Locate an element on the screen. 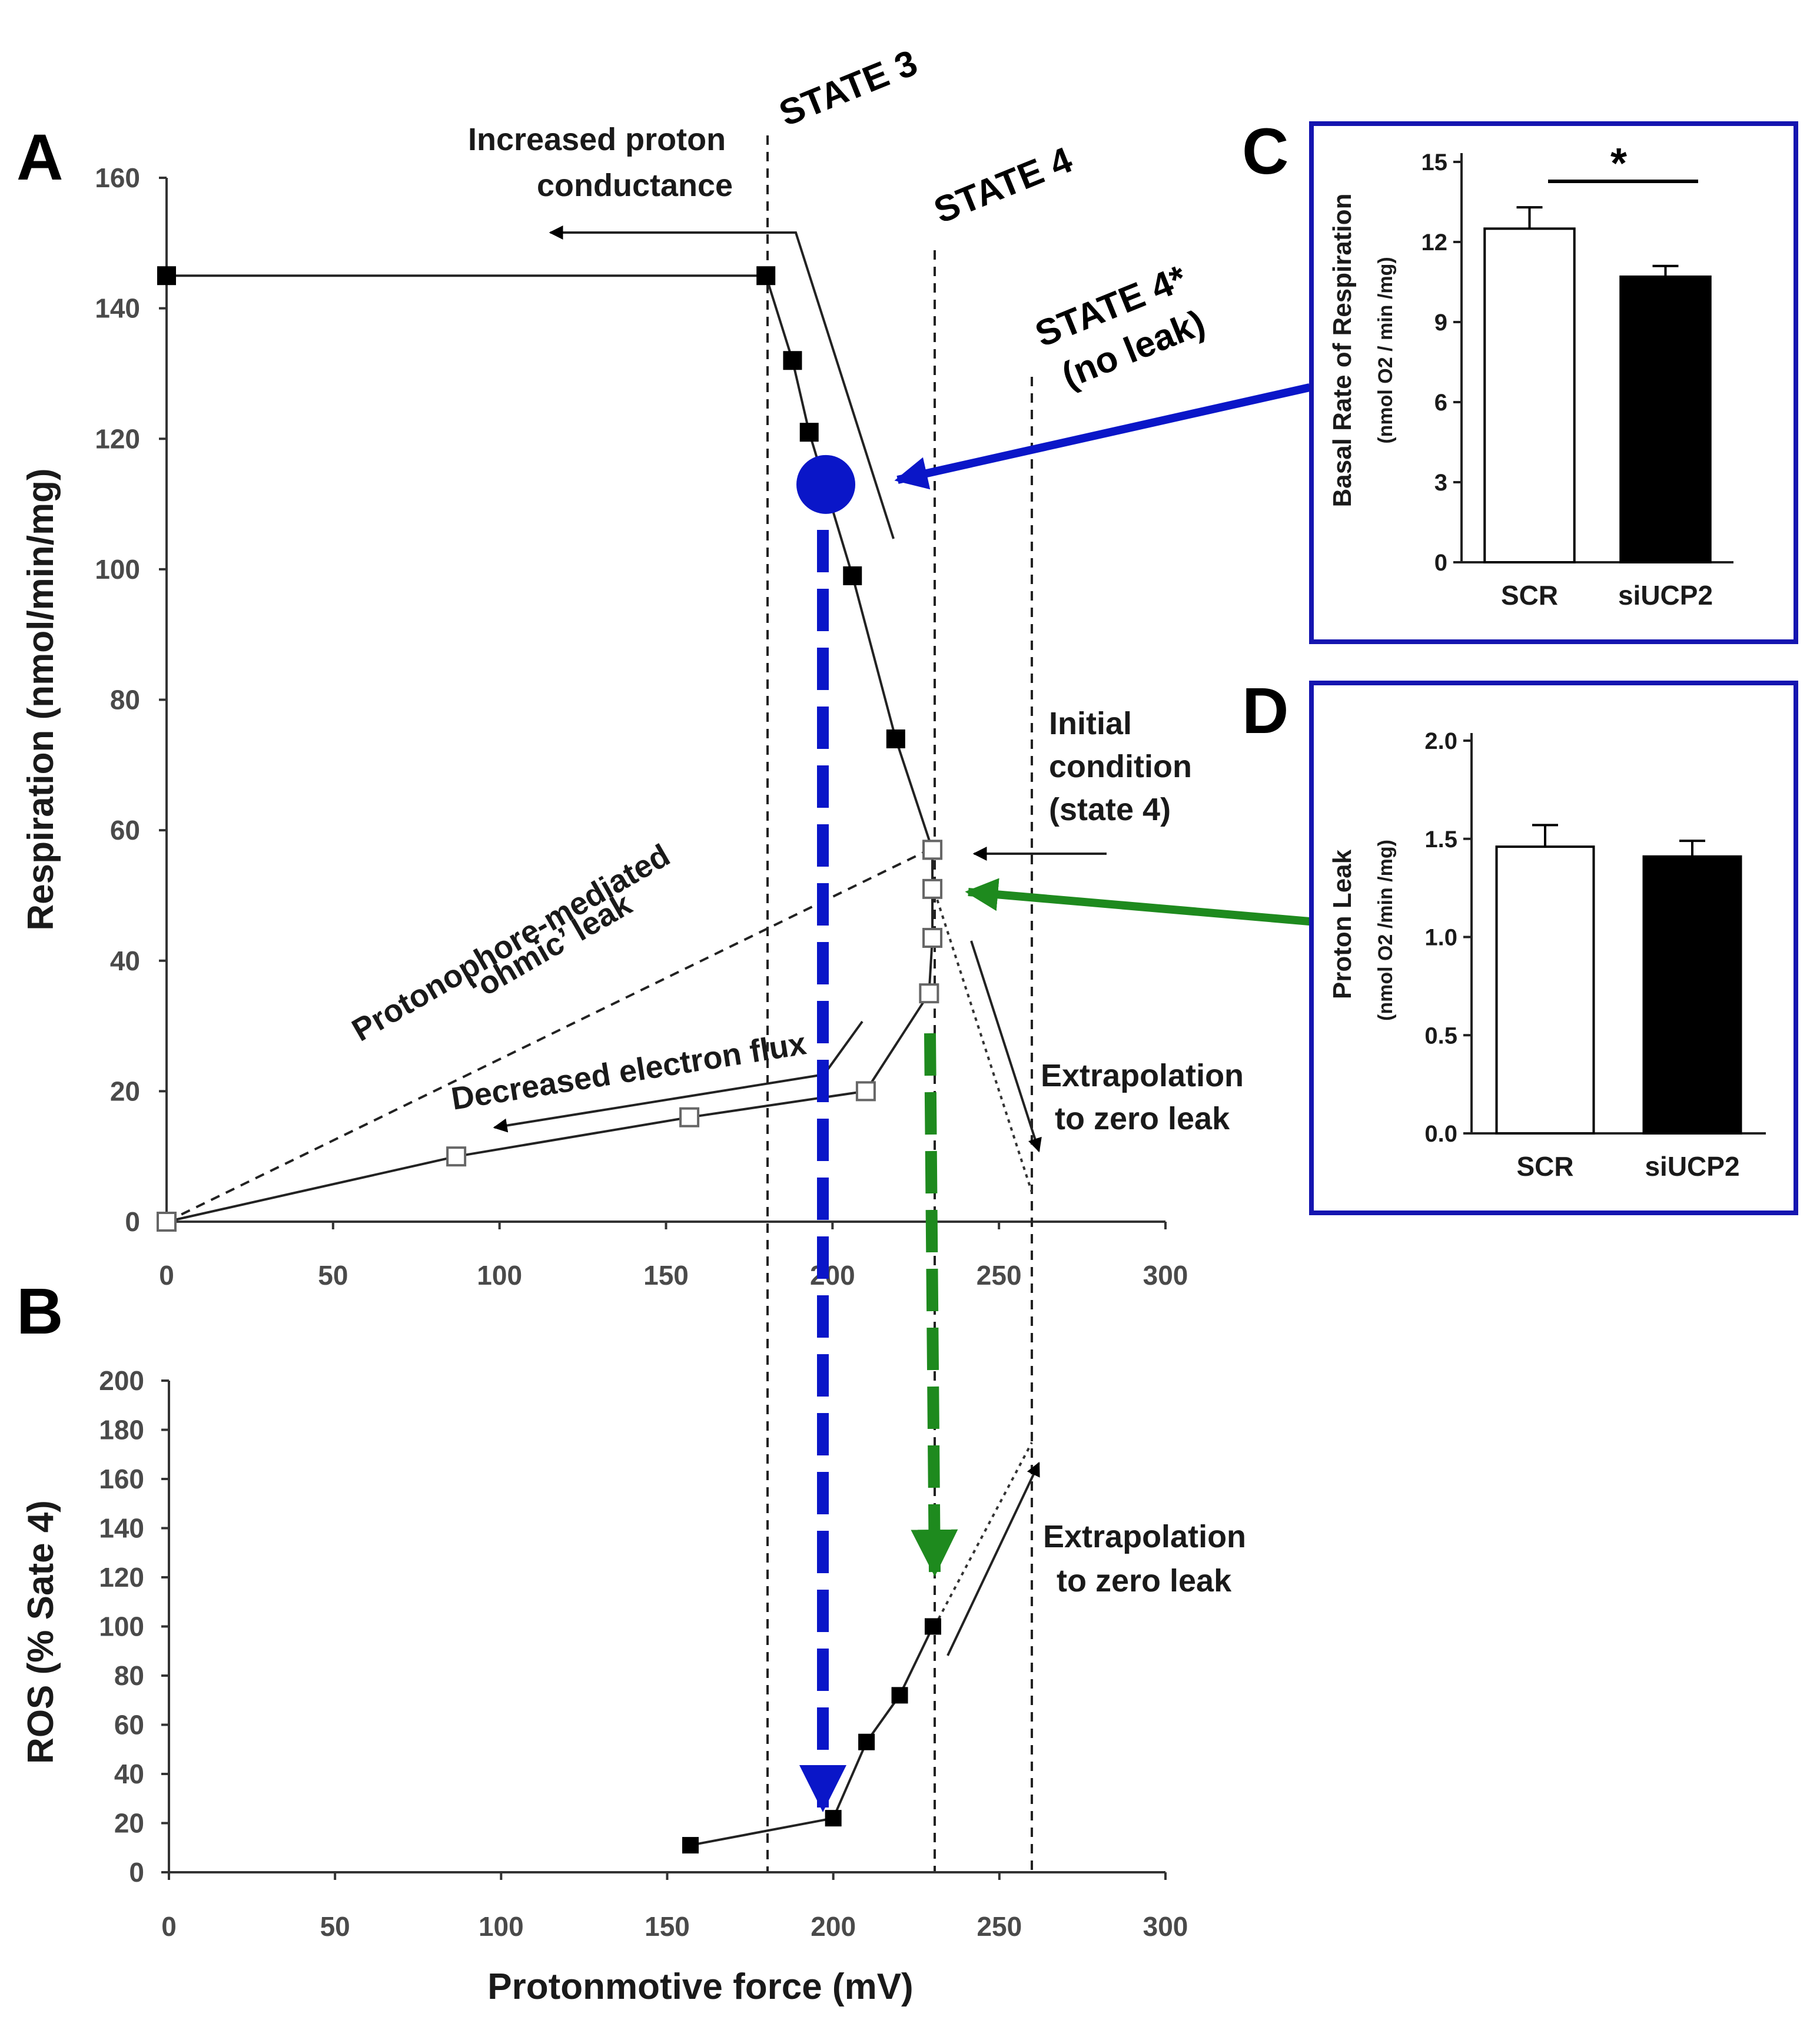  x-tick-label-a: 0 is located at coordinates (166, 1275).